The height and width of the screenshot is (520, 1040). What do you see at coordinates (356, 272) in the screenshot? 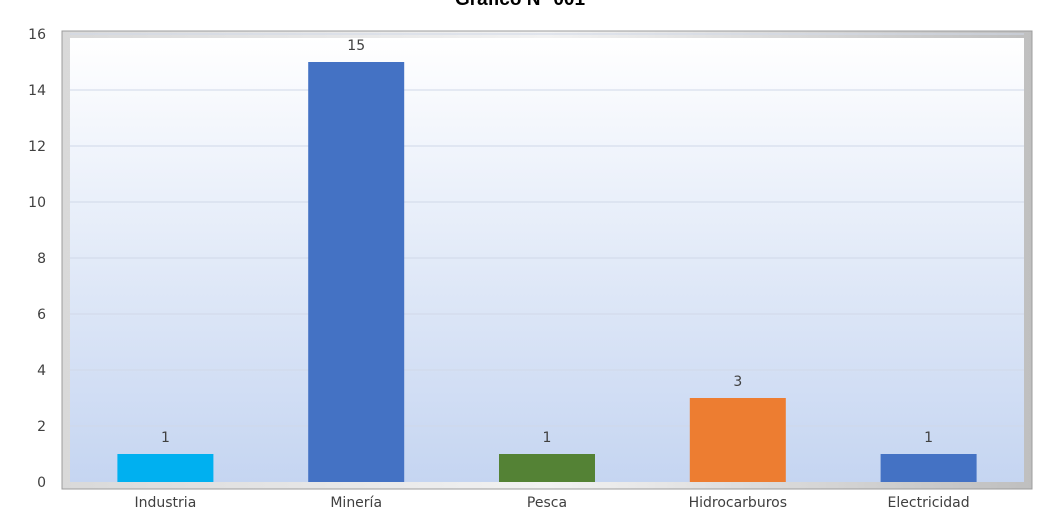
I see `bar-minería` at bounding box center [356, 272].